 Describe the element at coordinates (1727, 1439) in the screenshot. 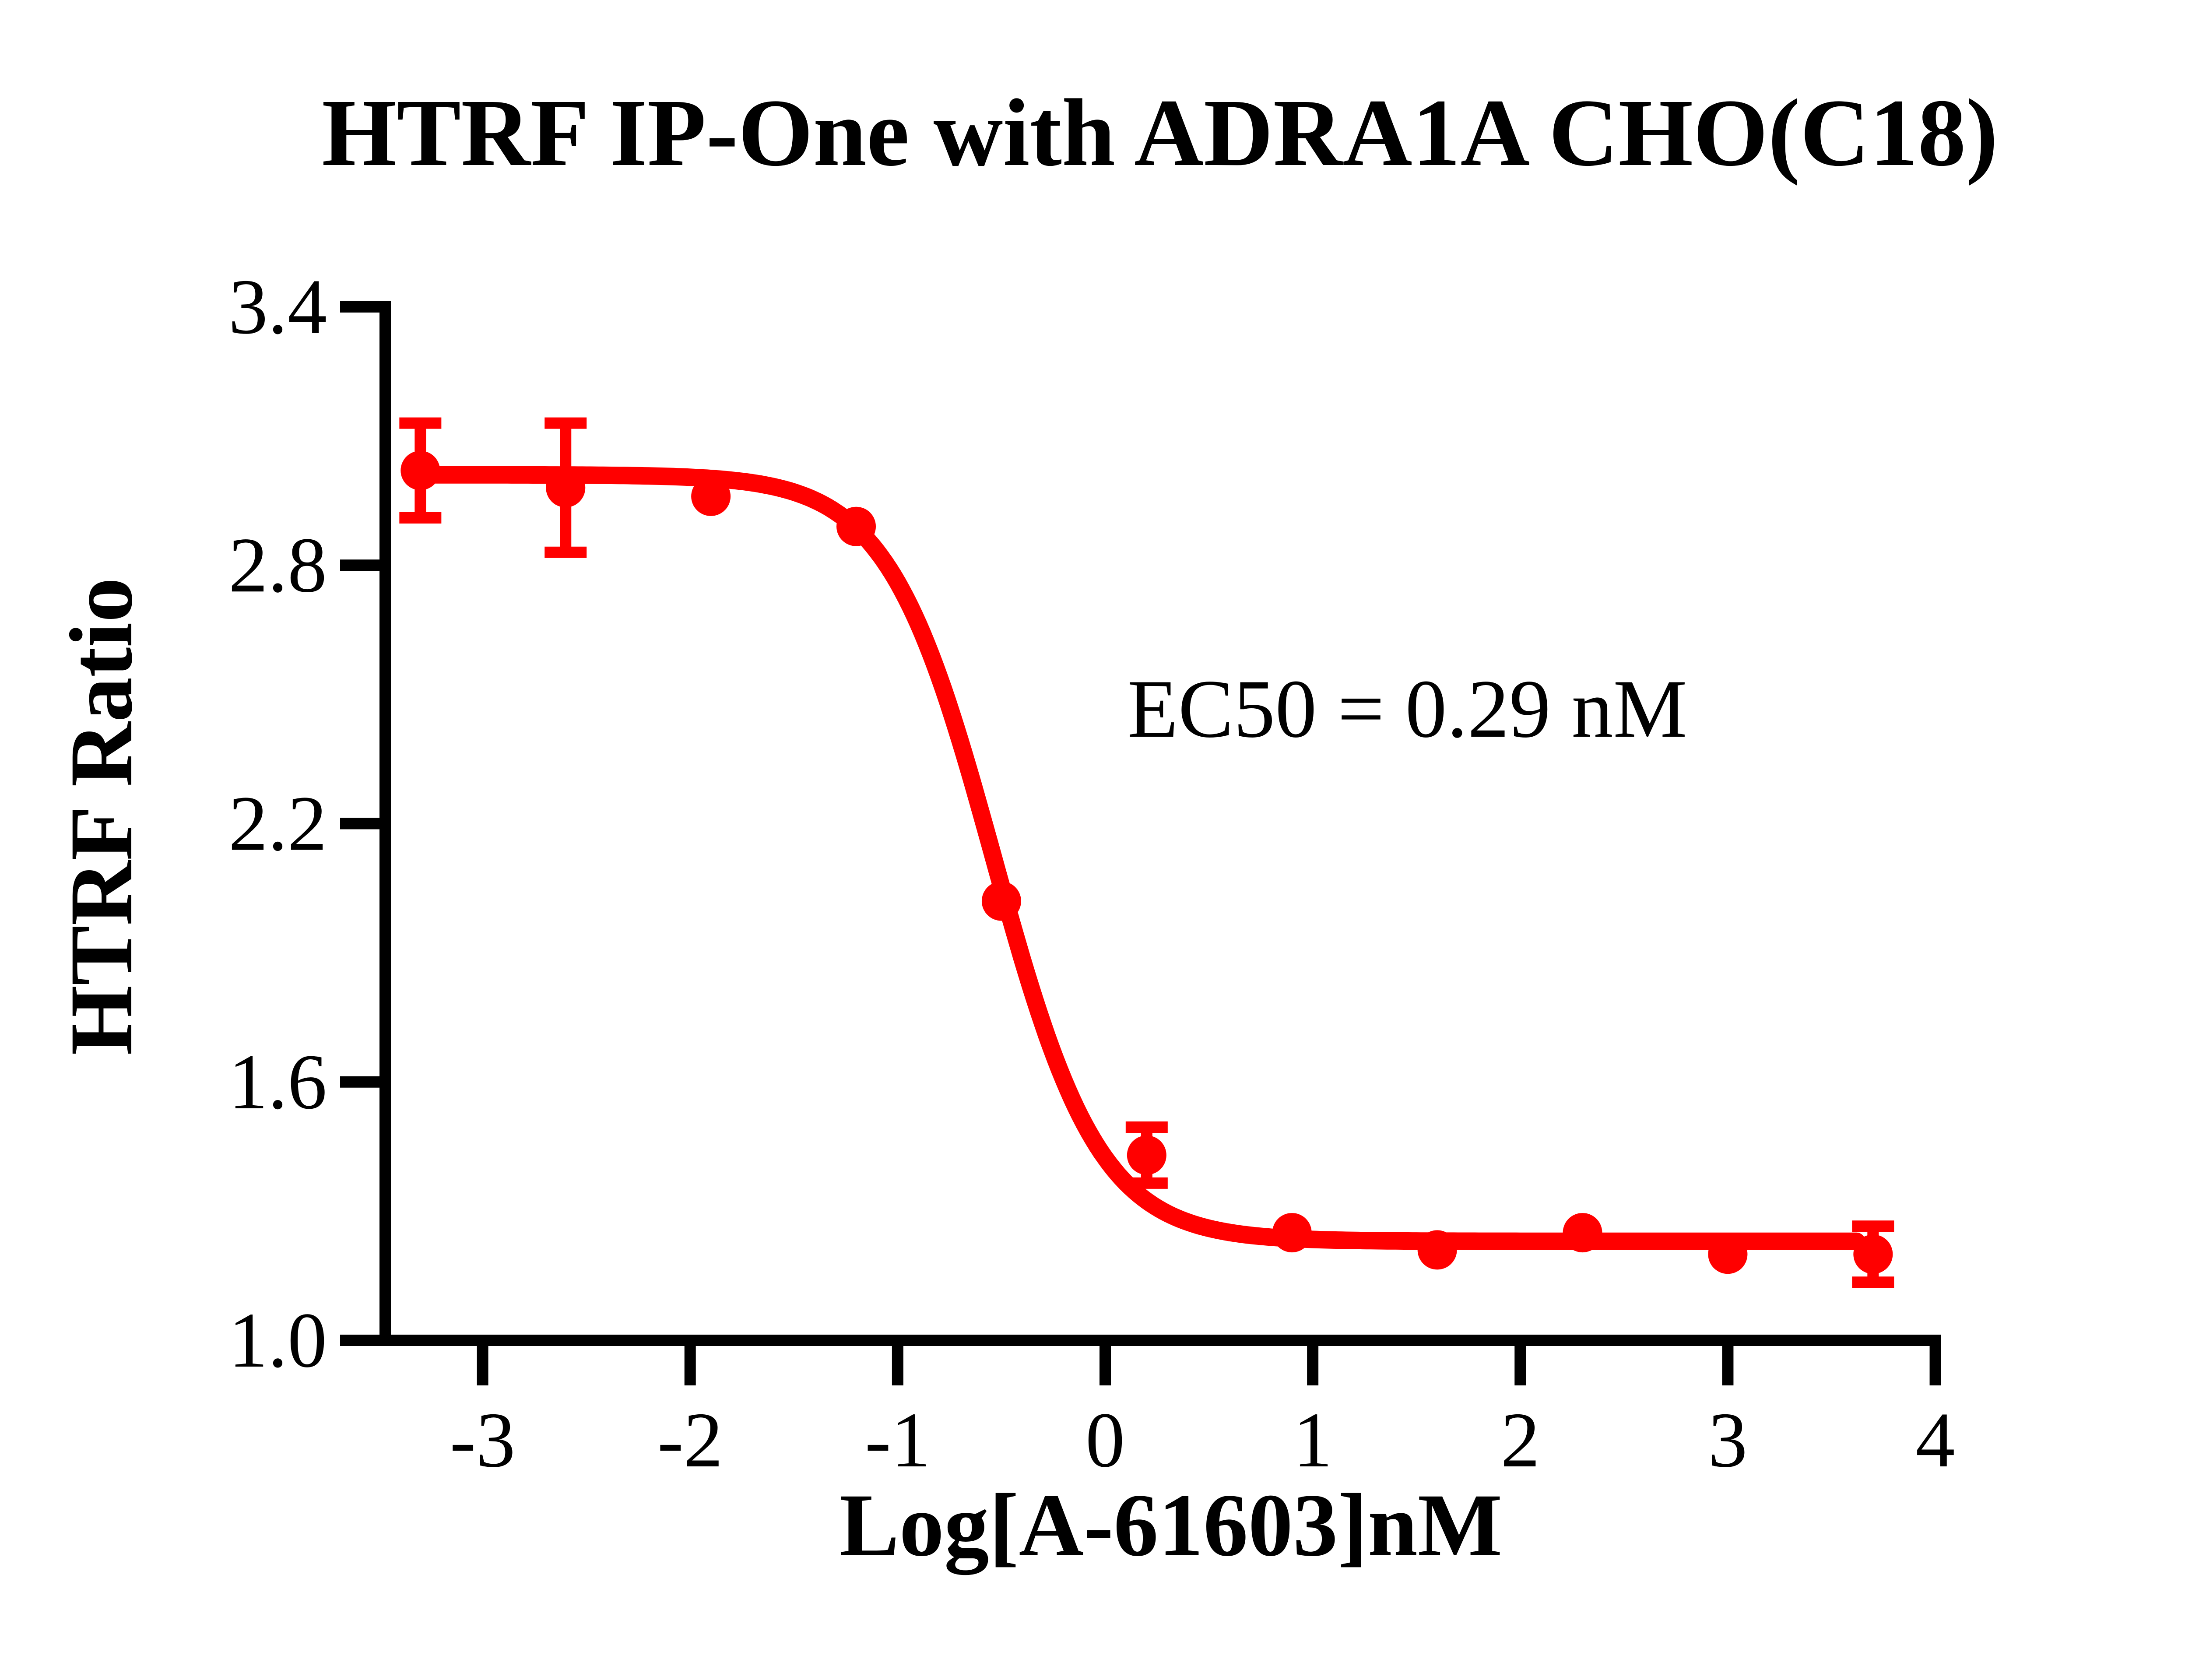

I see `x-tick-label: 3` at that location.